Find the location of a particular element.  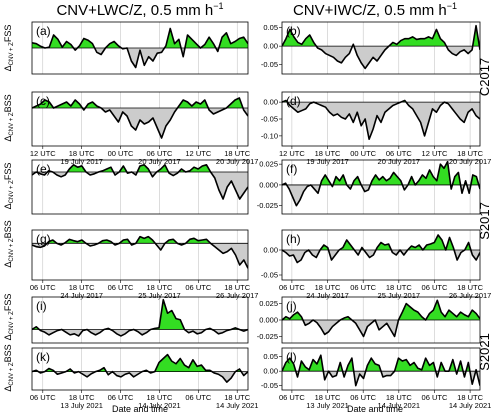

ylabel-bss-c2017: ΔCNV + ZBSS is located at coordinates (9, 117).